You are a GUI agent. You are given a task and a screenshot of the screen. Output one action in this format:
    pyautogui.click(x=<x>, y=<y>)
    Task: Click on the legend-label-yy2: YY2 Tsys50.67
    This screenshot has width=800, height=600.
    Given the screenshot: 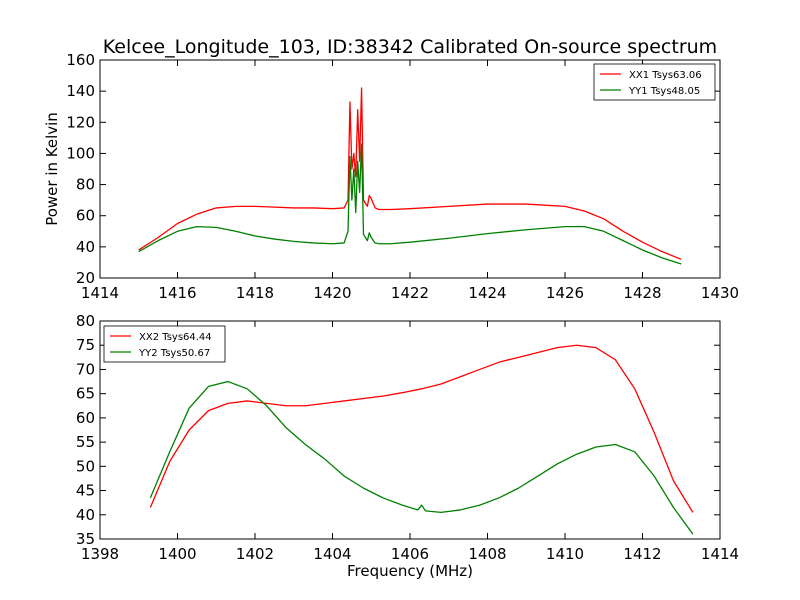 What is the action you would take?
    pyautogui.click(x=174, y=353)
    